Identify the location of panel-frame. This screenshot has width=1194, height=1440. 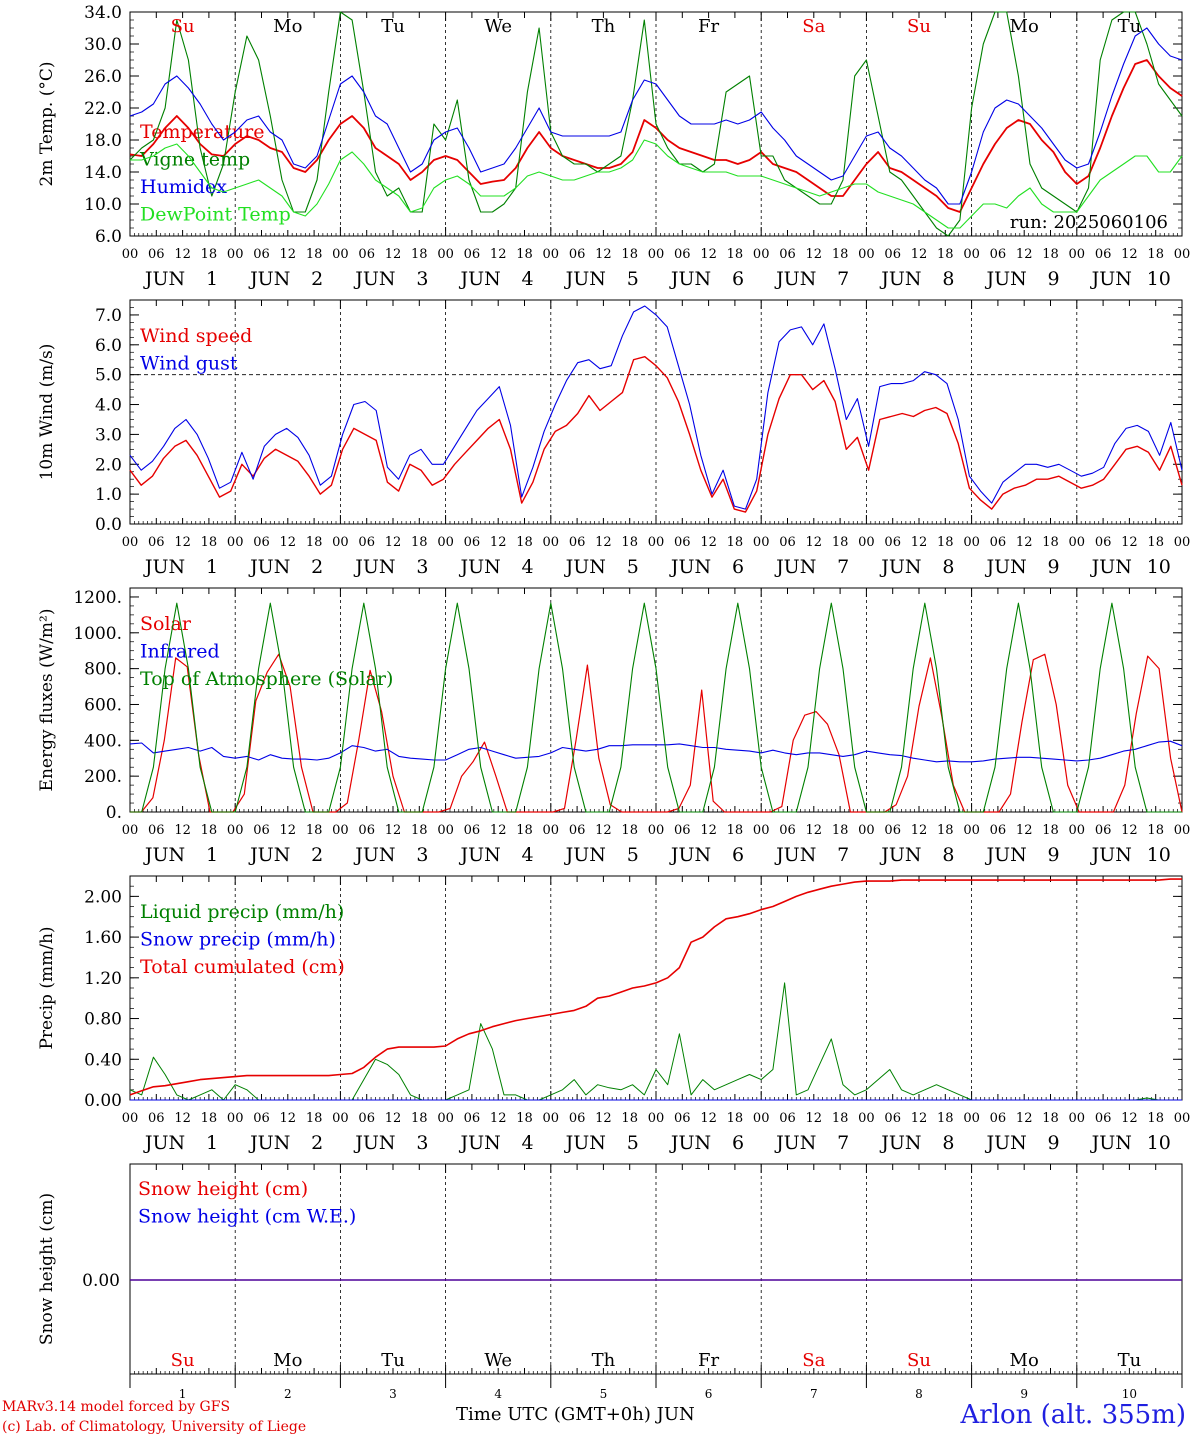
(656, 700).